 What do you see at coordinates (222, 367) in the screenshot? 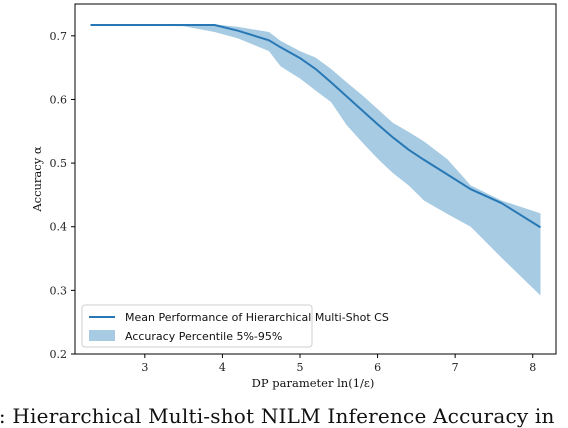
I see `x-tick-label: 4` at bounding box center [222, 367].